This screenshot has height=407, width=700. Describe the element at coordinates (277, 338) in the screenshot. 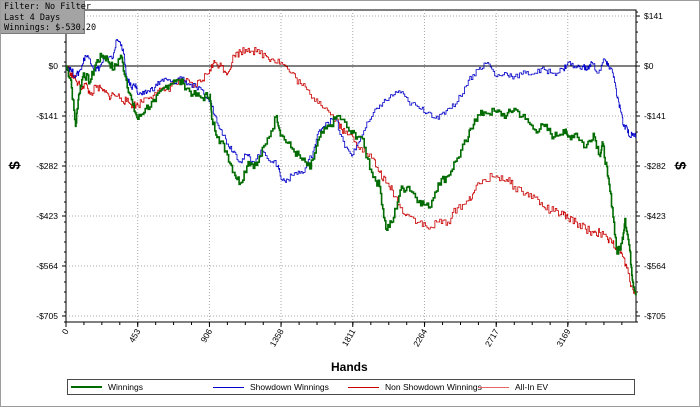

I see `x-tick-label: 1358` at that location.